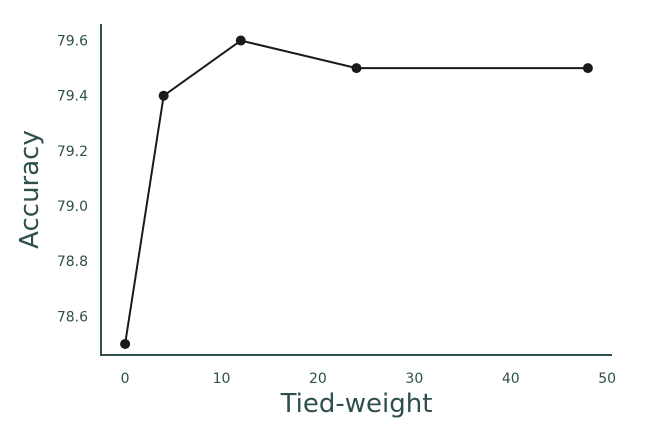  I want to click on x-axis-title: Tied-weight, so click(356, 404).